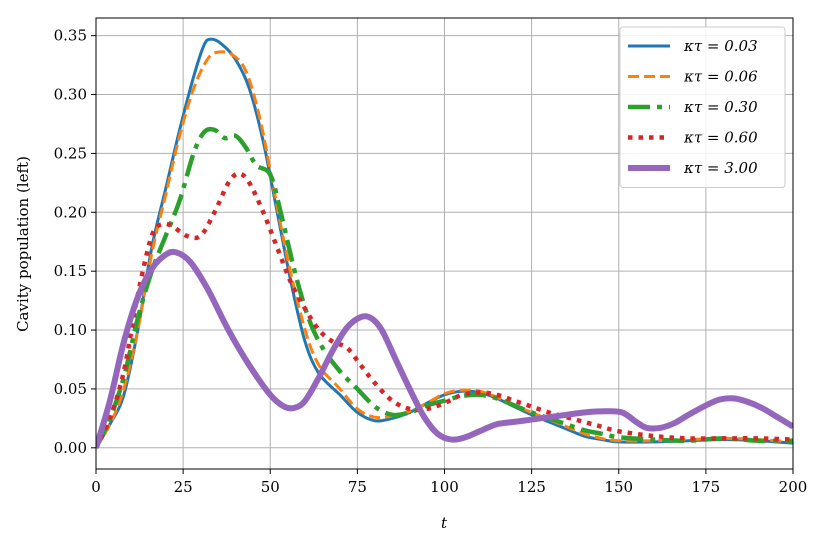  Describe the element at coordinates (720, 107) in the screenshot. I see `legend-label-3: κτ = 0.30` at that location.